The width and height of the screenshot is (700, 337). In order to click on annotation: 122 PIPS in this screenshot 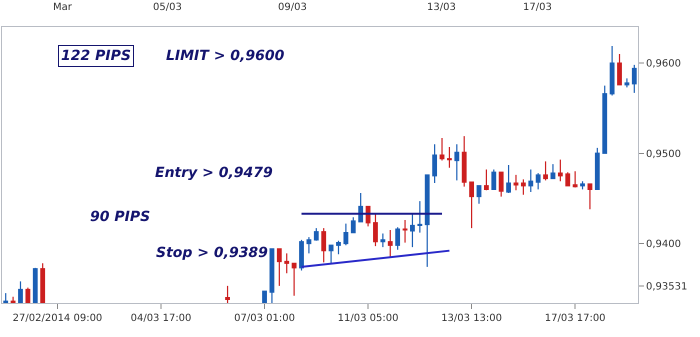, I will do `click(96, 56)`.